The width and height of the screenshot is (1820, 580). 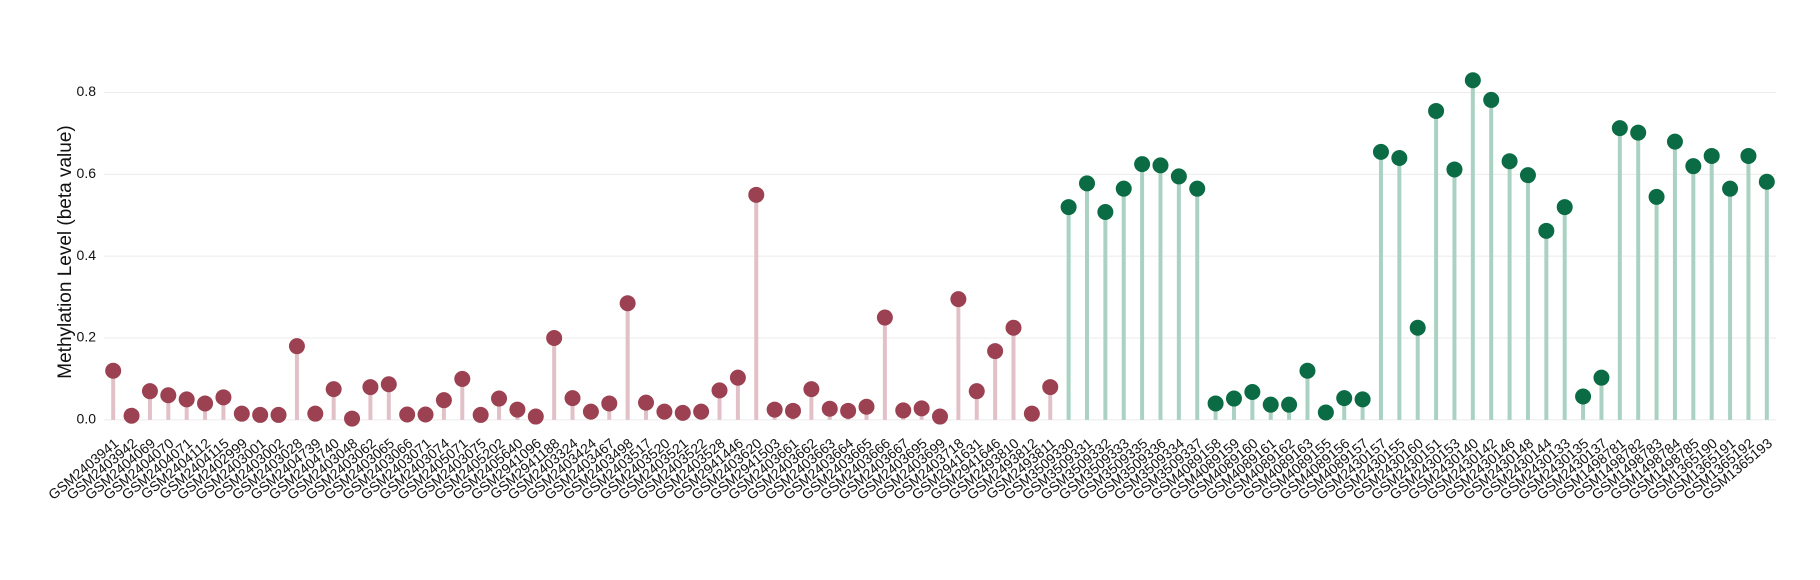 What do you see at coordinates (87, 255) in the screenshot?
I see `y-tick-label: 0.4` at bounding box center [87, 255].